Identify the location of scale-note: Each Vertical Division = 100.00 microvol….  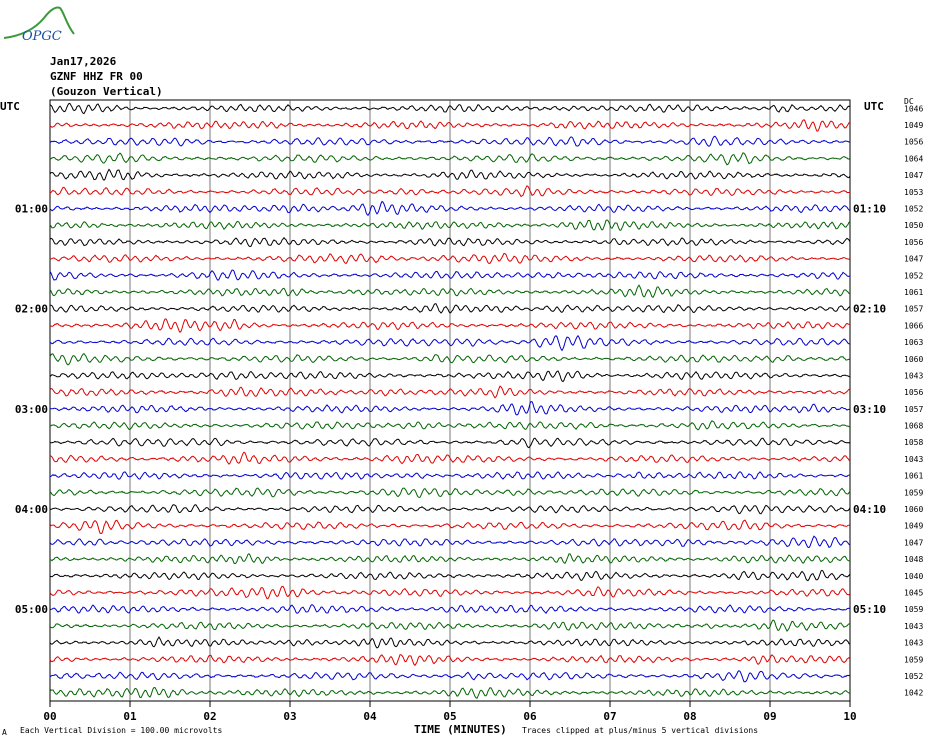
(121, 730).